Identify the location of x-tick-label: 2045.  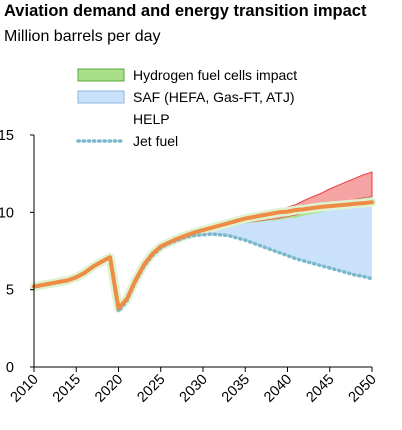
(320, 389).